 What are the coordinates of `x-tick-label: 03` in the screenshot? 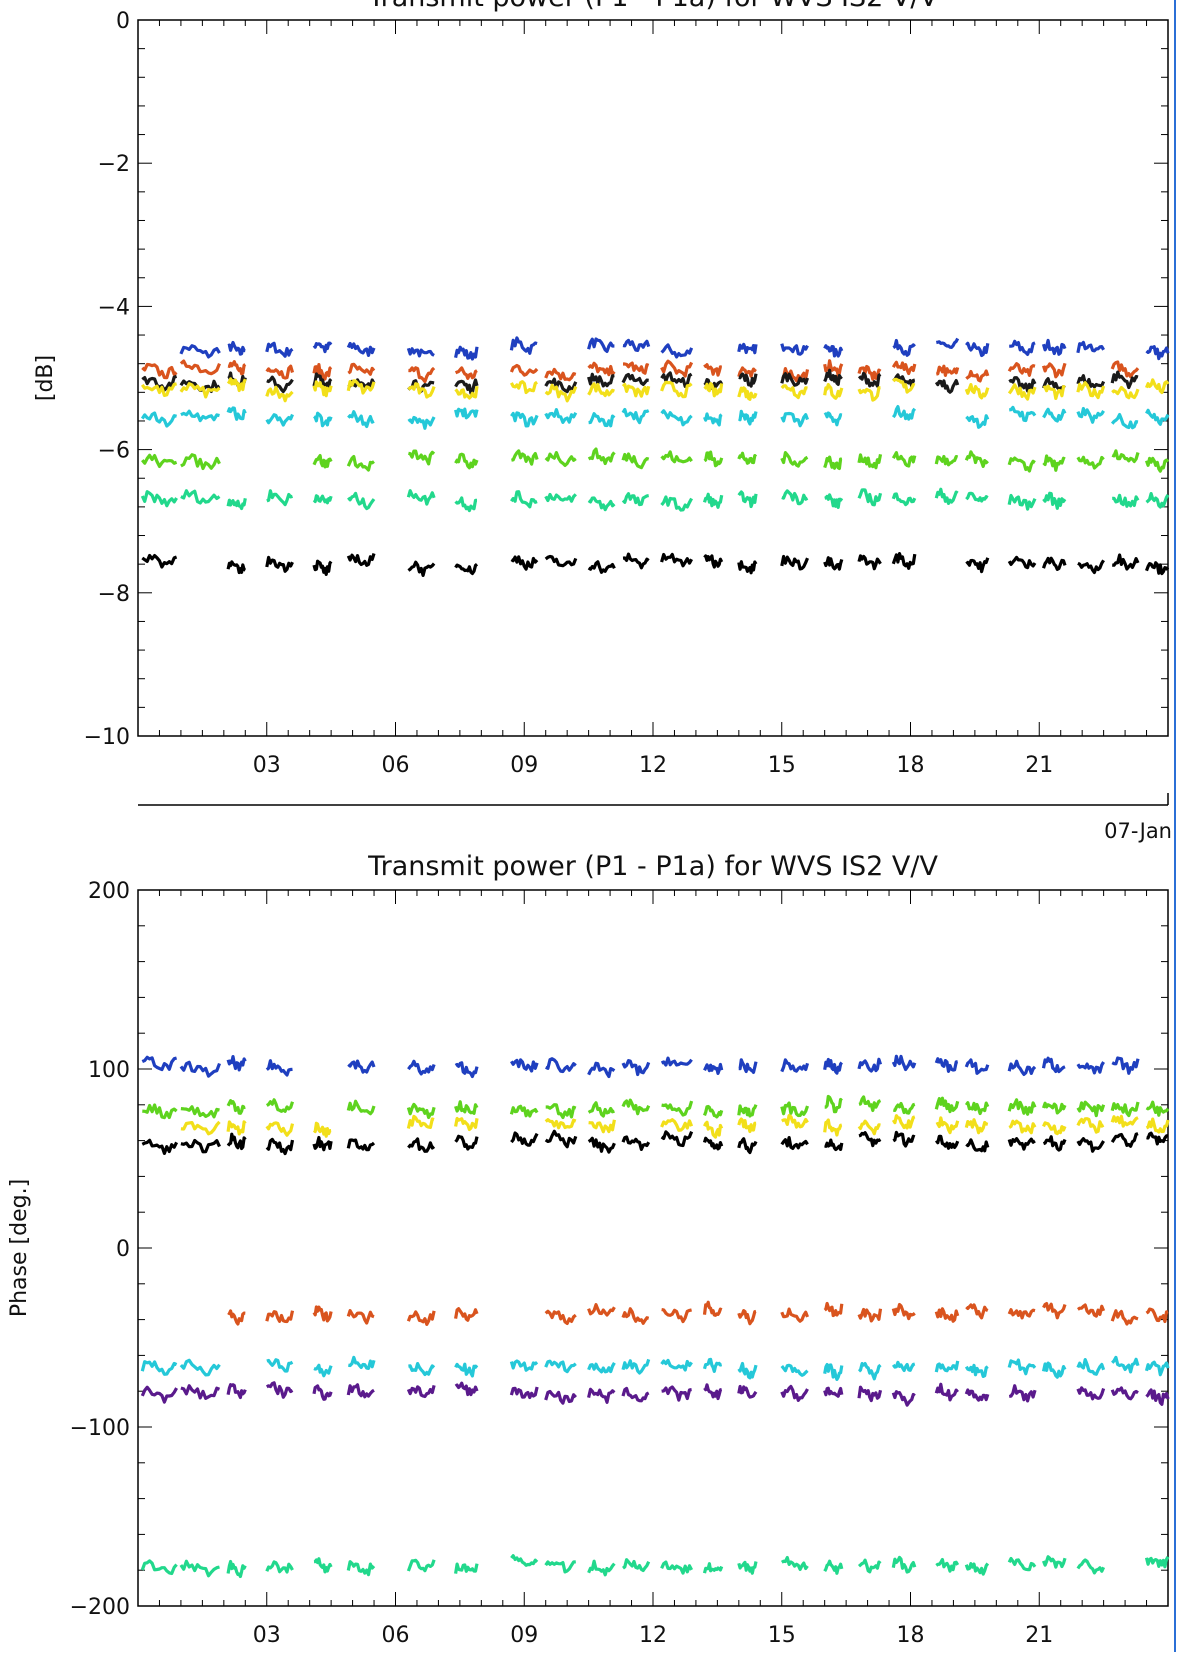 It's located at (267, 1635).